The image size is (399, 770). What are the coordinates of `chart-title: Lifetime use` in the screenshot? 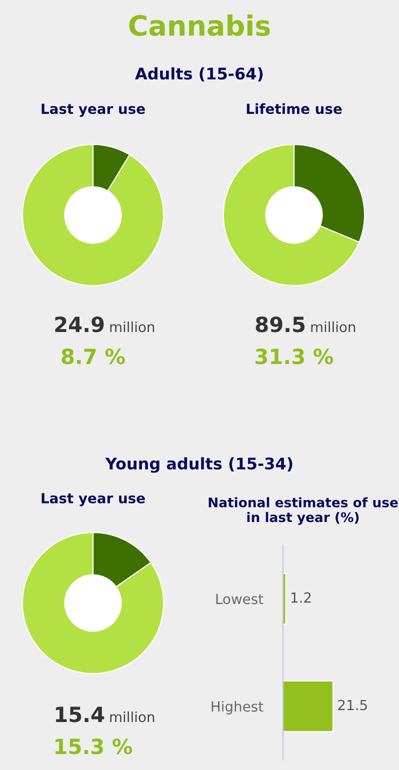 It's located at (294, 108).